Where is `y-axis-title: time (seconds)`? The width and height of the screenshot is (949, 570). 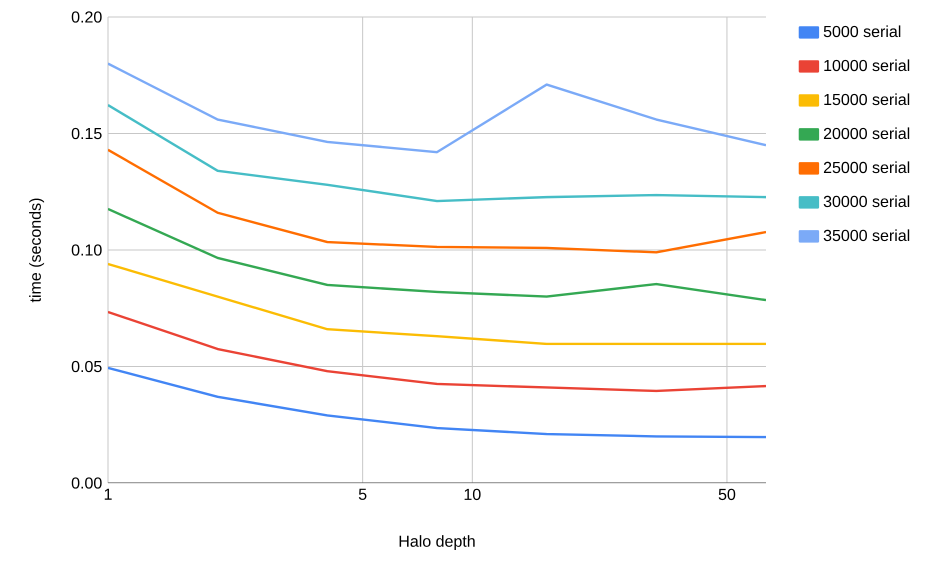
y-axis-title: time (seconds) is located at coordinates (36, 250).